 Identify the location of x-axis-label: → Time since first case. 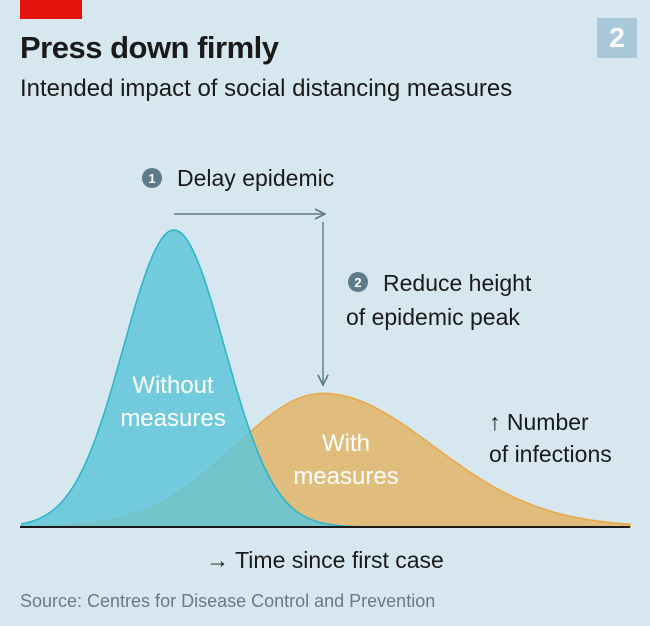
(325, 560).